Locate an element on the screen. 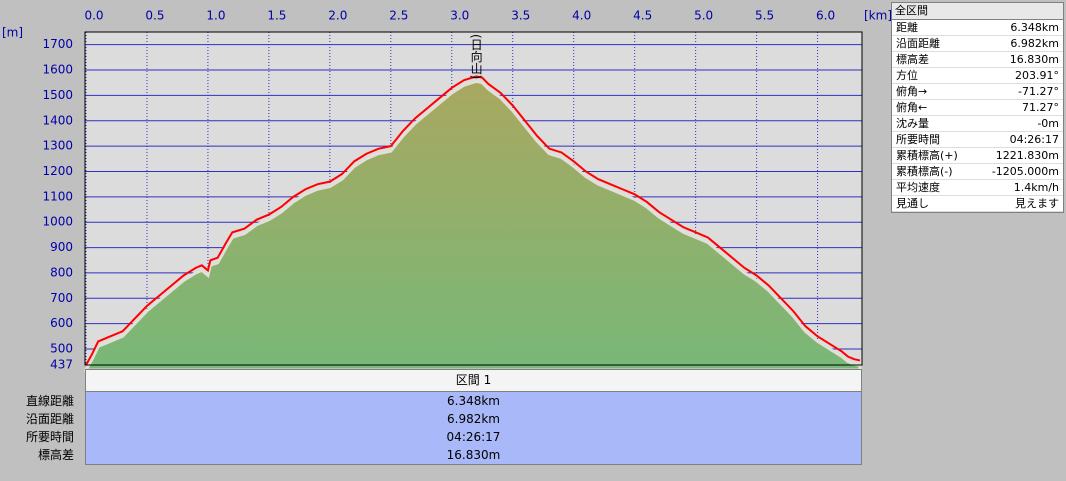 The width and height of the screenshot is (1066, 481). y-tick-label: 600 is located at coordinates (61, 323).